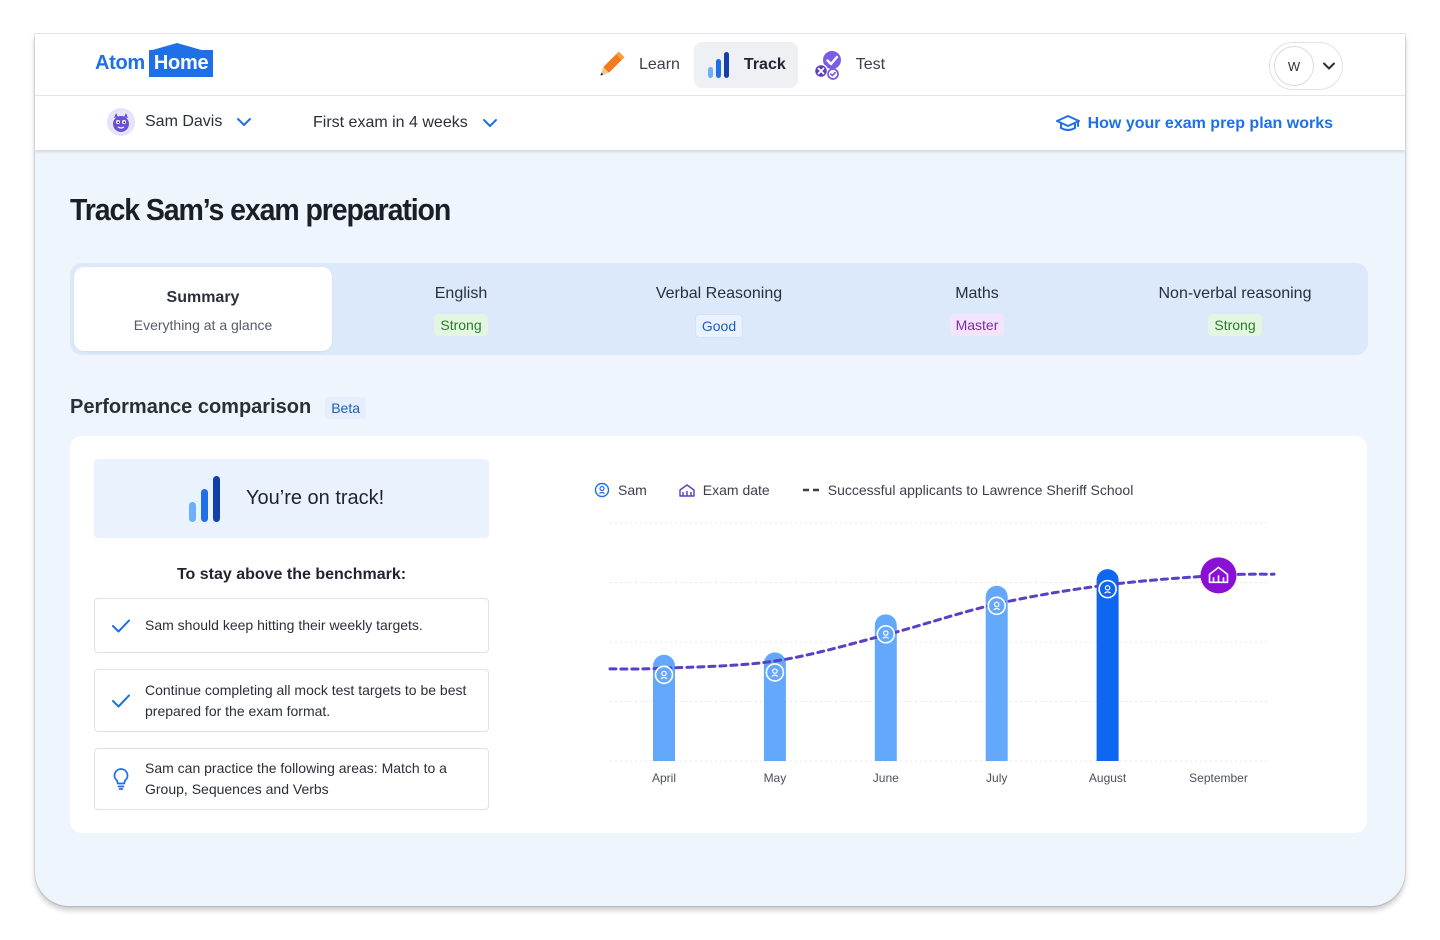 The image size is (1440, 940). Describe the element at coordinates (1210, 123) in the screenshot. I see `exam-plan-info-label: How your exam prep plan works` at that location.